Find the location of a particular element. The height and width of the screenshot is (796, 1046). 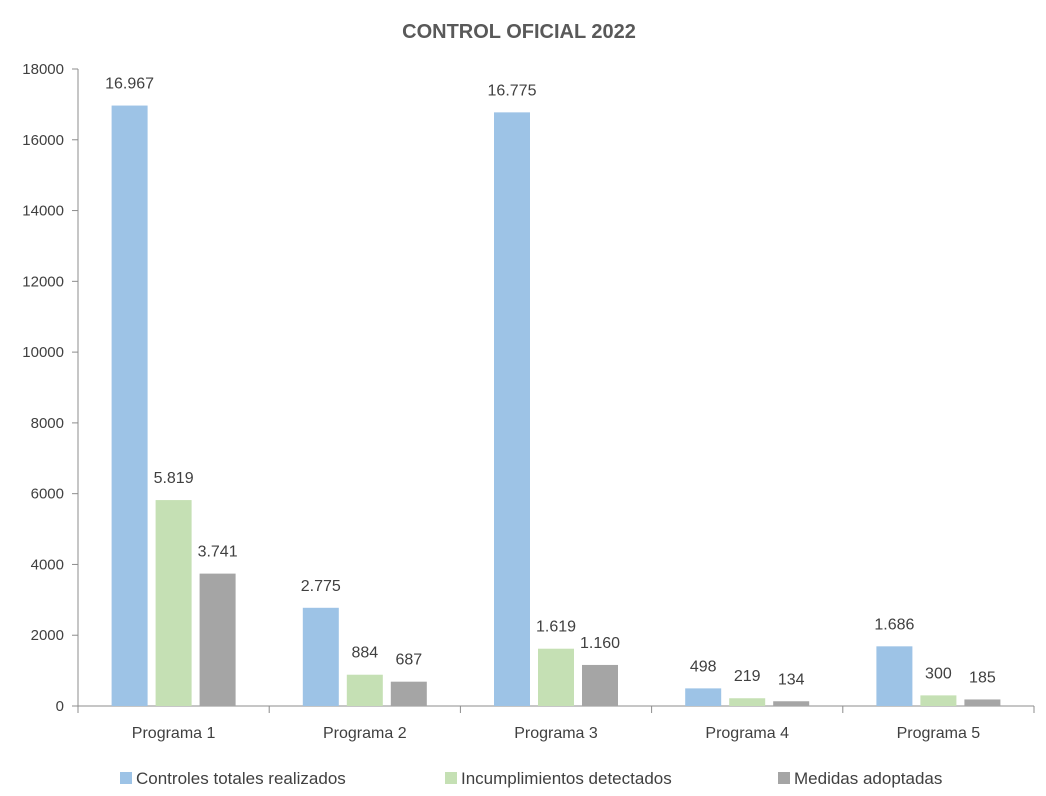

data-label: 884 is located at coordinates (364, 653).